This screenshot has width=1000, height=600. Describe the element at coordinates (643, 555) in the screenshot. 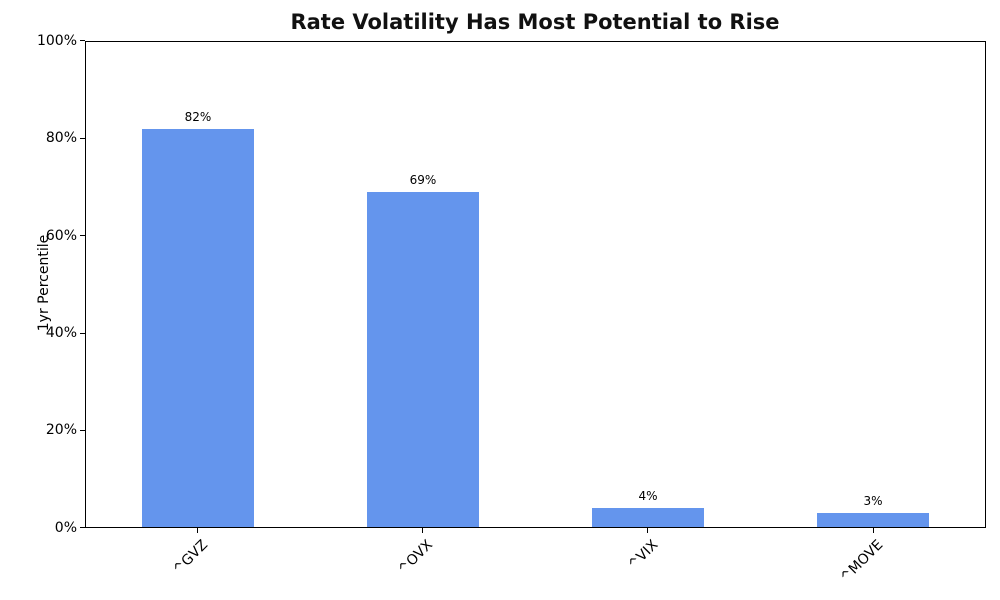

I see `xtick-label-vix: ^VIX` at that location.